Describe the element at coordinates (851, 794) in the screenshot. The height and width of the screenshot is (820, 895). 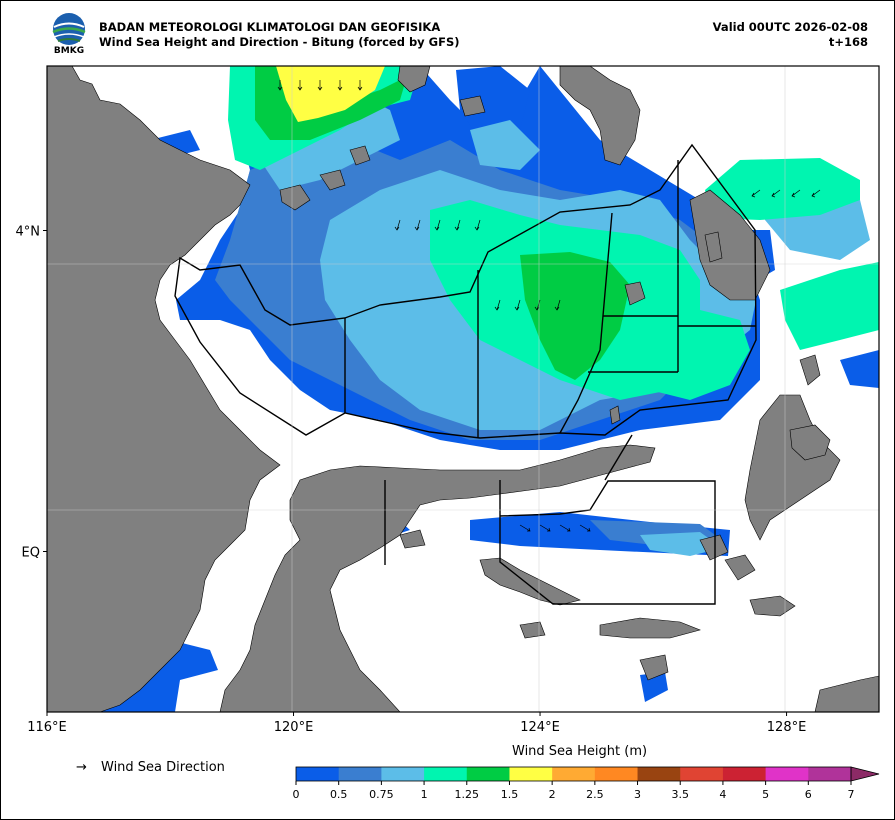
I see `colorbar-tick-label: 7` at that location.